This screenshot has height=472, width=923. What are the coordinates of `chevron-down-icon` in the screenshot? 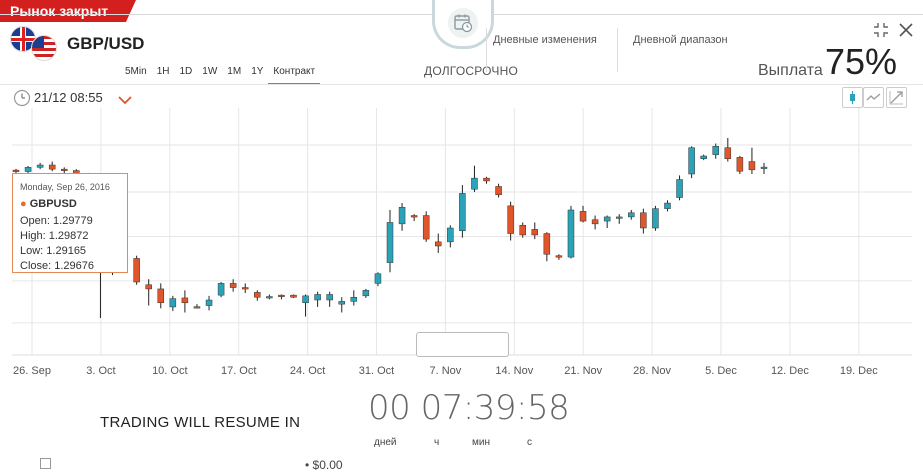 It's located at (125, 101).